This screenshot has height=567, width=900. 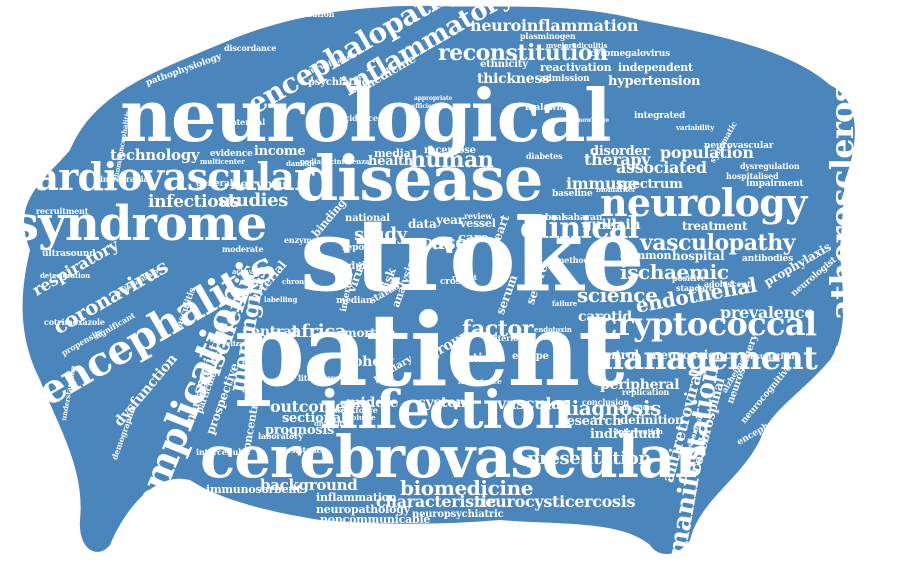 I want to click on cloud-word: saharan, so click(x=583, y=218).